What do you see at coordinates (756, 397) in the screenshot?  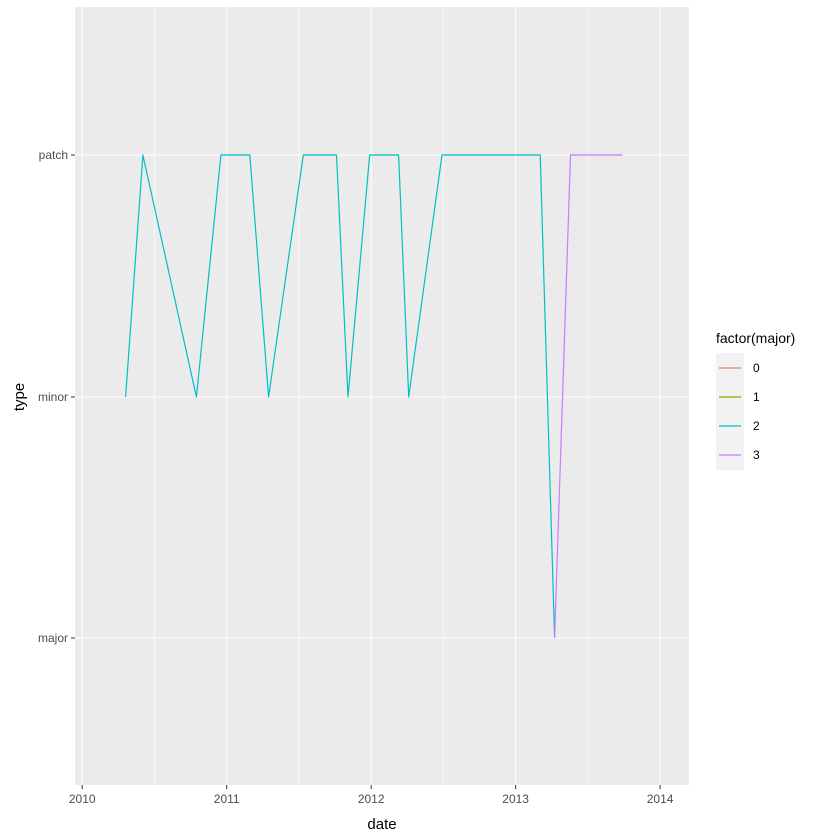 I see `legend-label-1: 1` at bounding box center [756, 397].